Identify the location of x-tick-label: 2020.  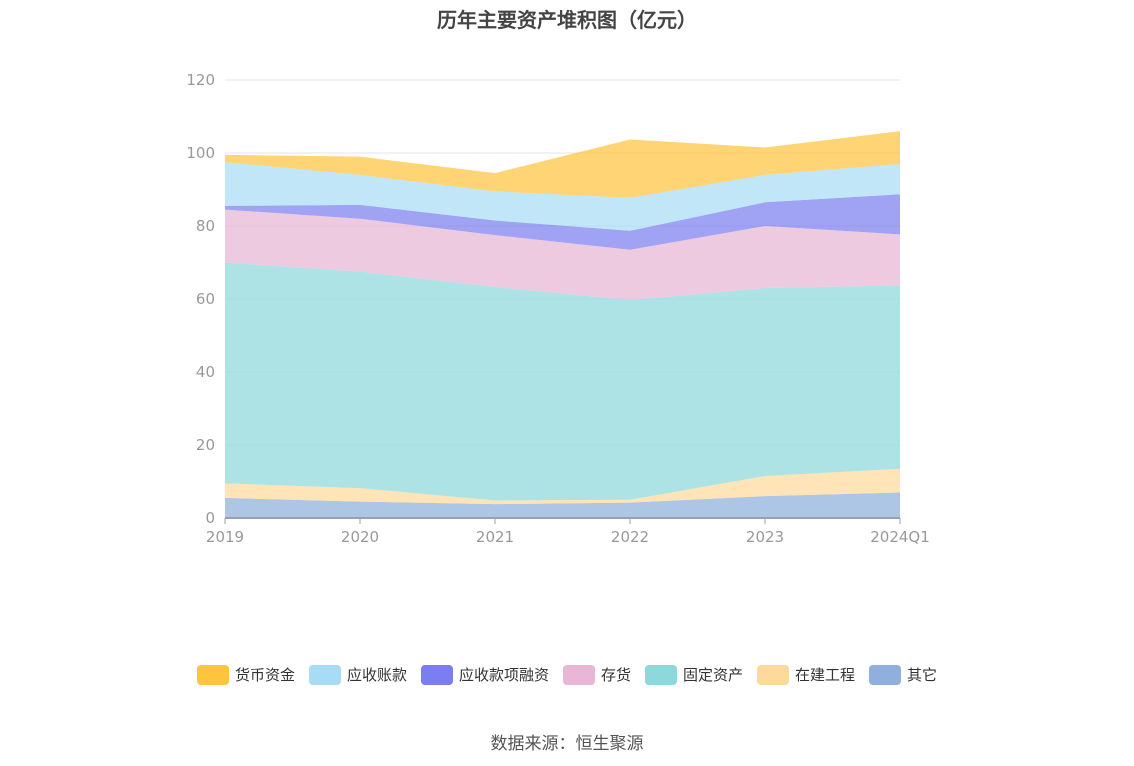
(360, 537).